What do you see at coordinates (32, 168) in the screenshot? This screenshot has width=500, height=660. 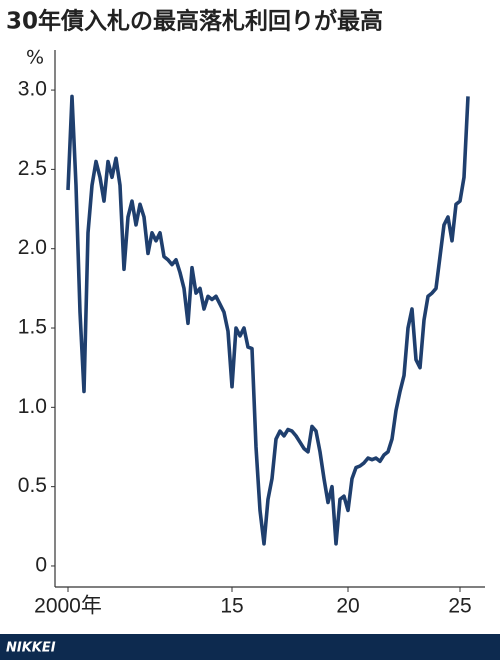 I see `y-tick-label: 2.5` at bounding box center [32, 168].